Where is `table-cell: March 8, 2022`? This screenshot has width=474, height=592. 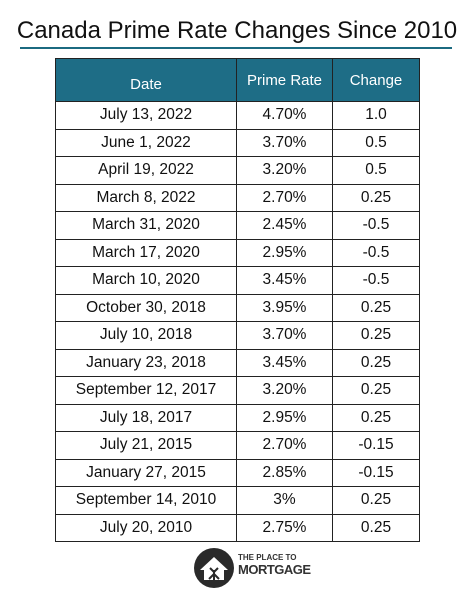
table-cell: March 8, 2022 is located at coordinates (146, 197).